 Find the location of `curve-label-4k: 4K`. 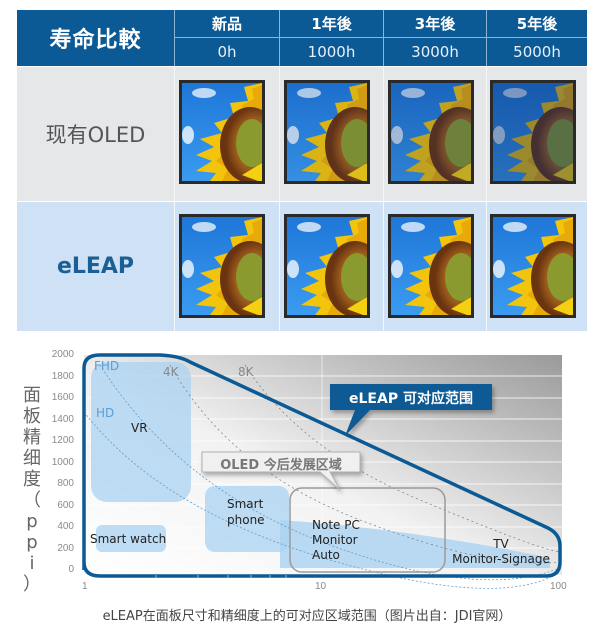

curve-label-4k: 4K is located at coordinates (171, 372).